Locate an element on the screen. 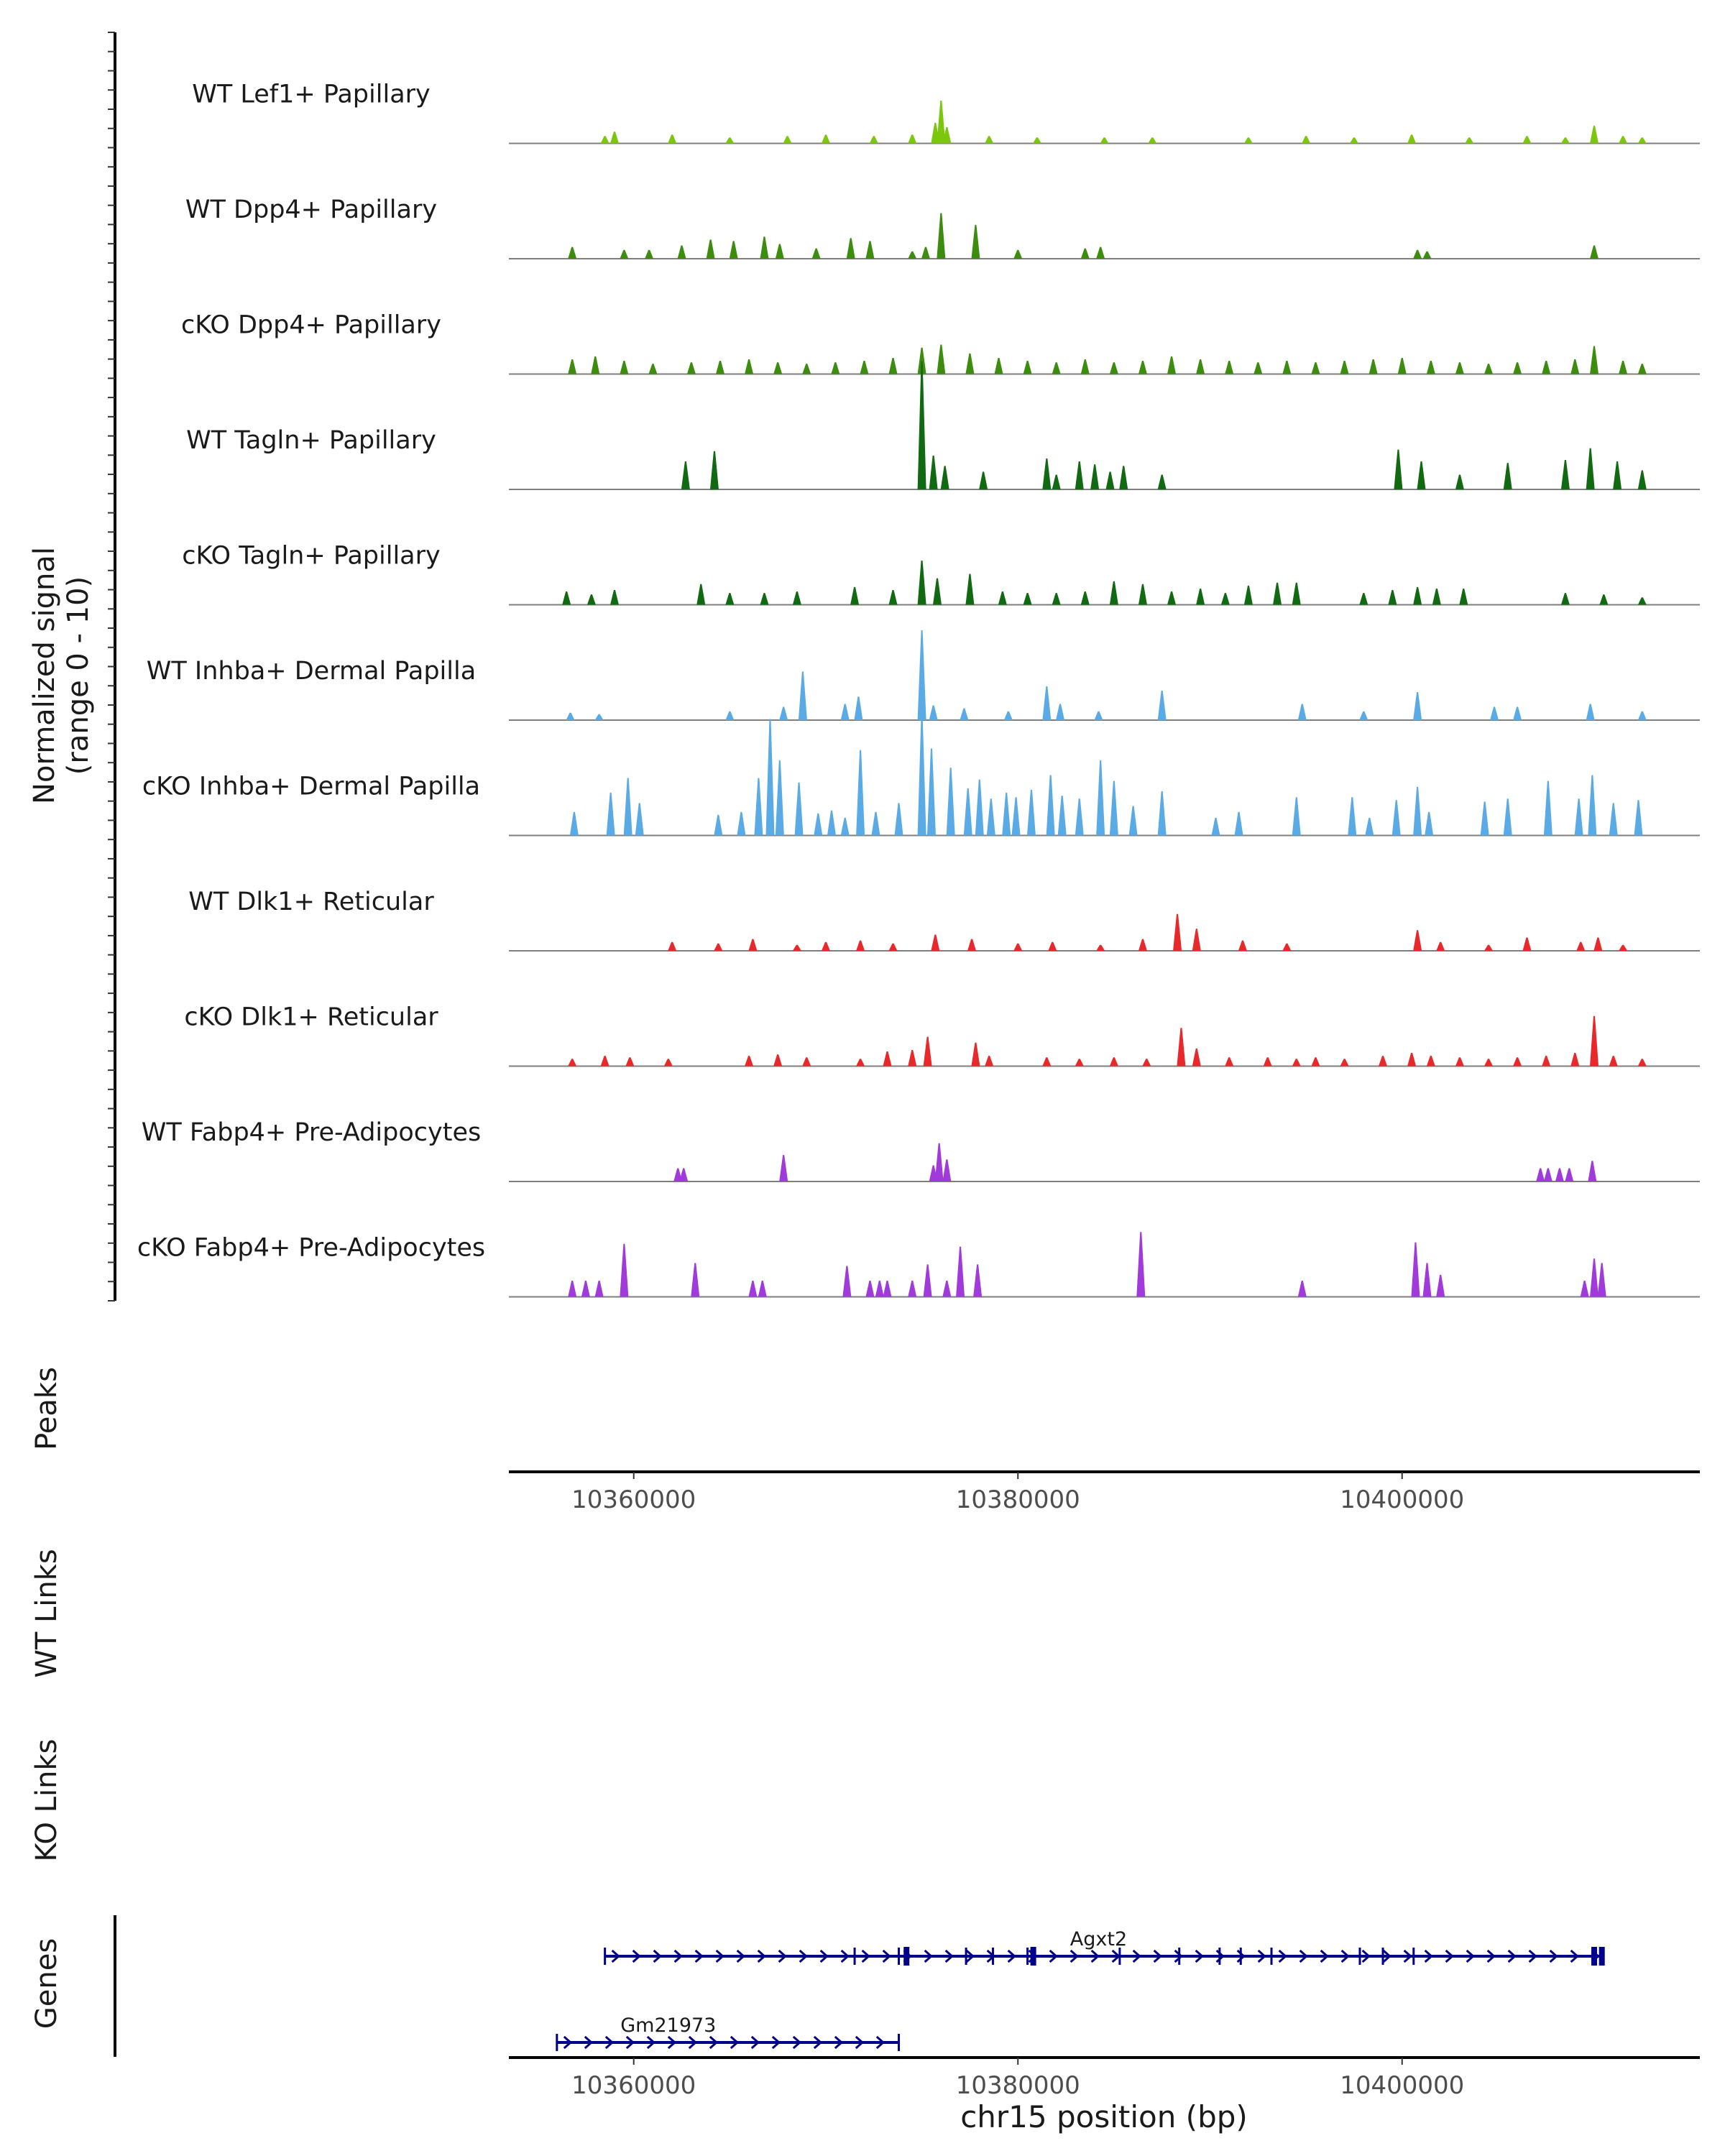 The height and width of the screenshot is (2156, 1725). x-tick-label: 10400000 is located at coordinates (1402, 2085).